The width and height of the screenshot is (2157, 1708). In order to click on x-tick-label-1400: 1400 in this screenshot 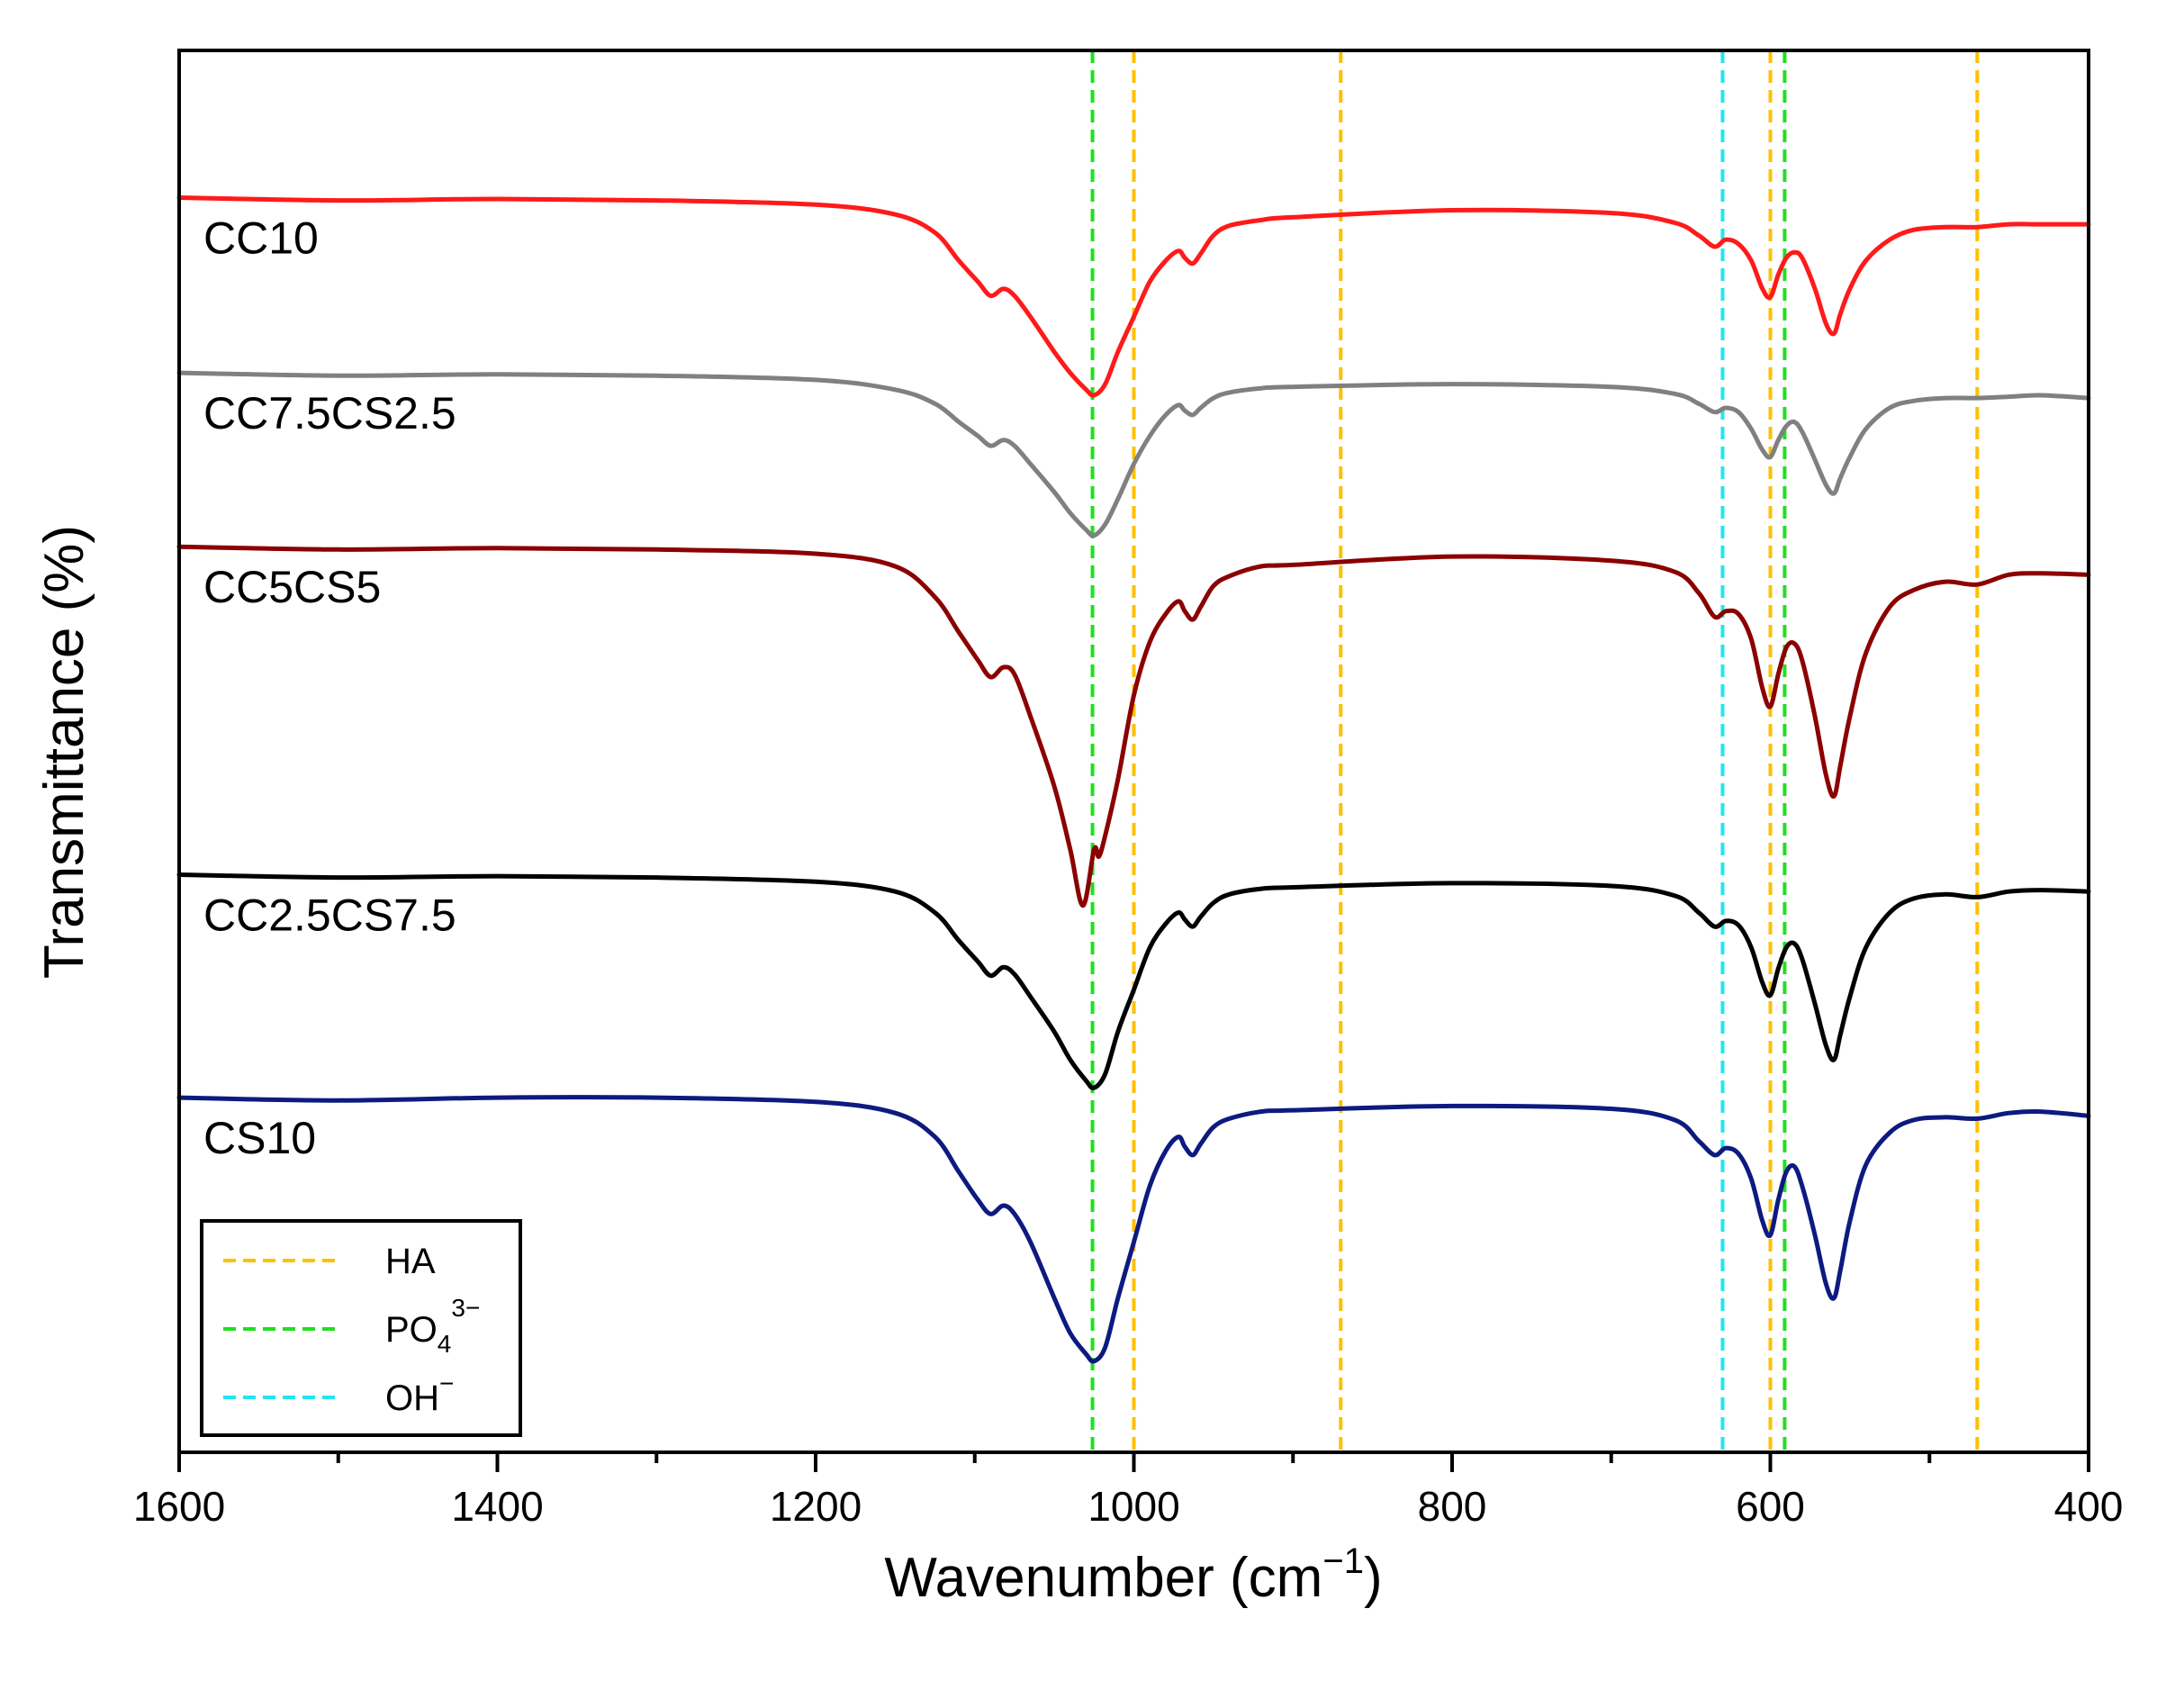, I will do `click(497, 1506)`.